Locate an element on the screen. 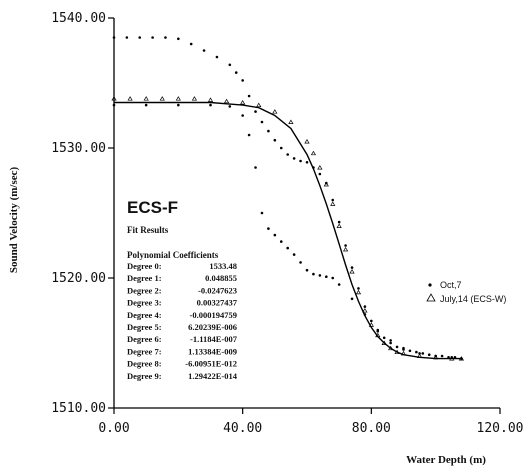  coefficient-label: Degree 9: is located at coordinates (144, 376).